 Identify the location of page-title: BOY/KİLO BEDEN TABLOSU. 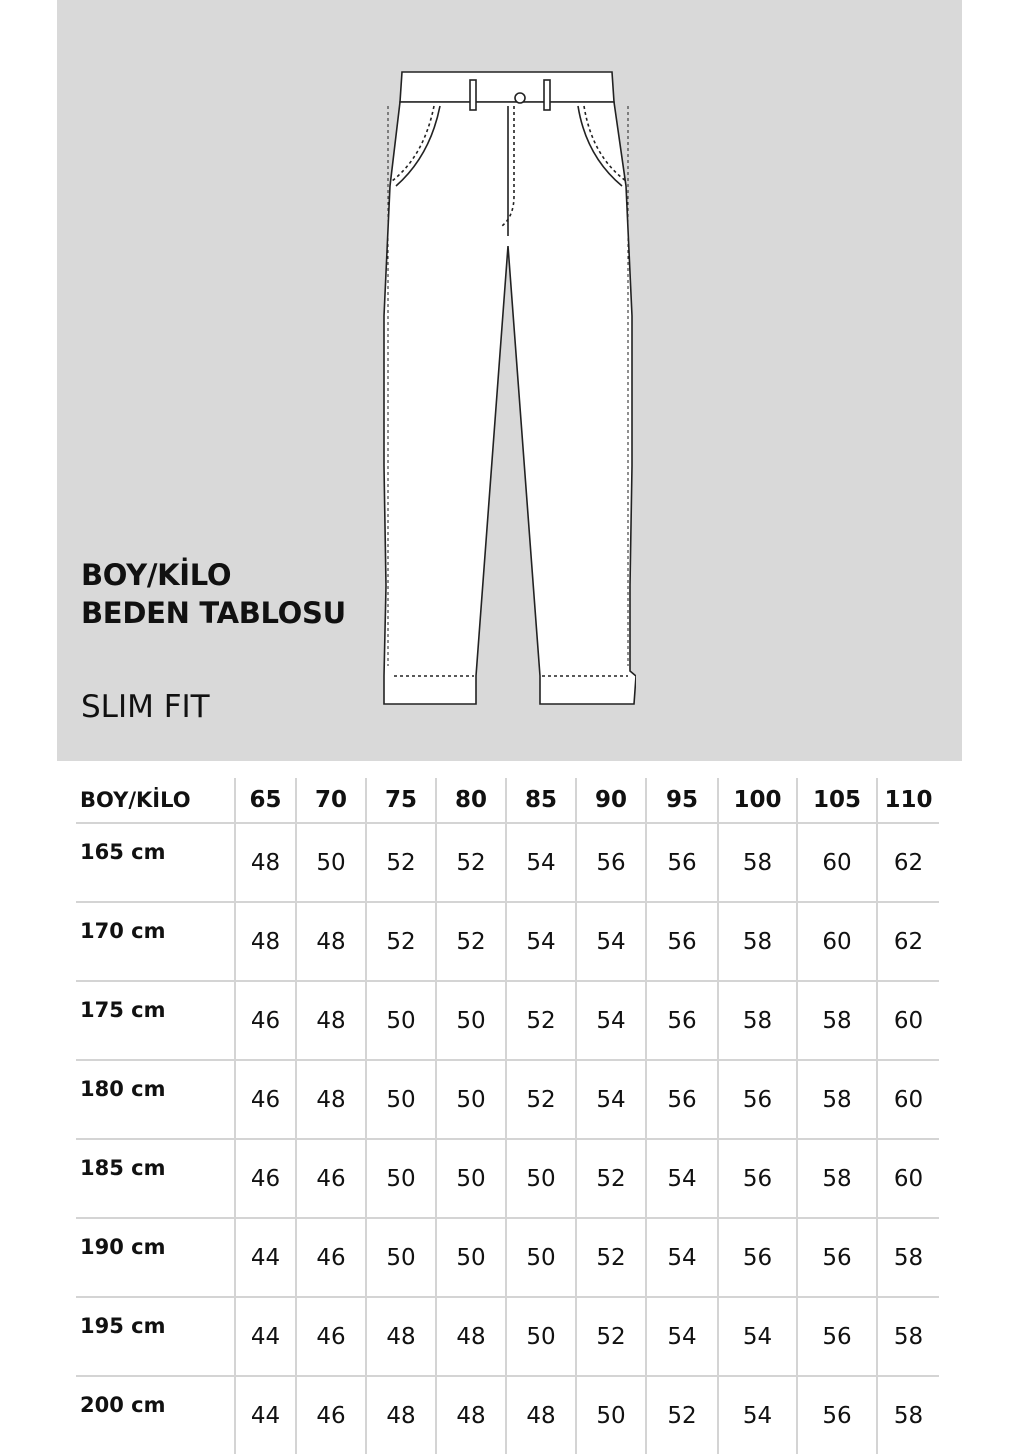
(213, 594).